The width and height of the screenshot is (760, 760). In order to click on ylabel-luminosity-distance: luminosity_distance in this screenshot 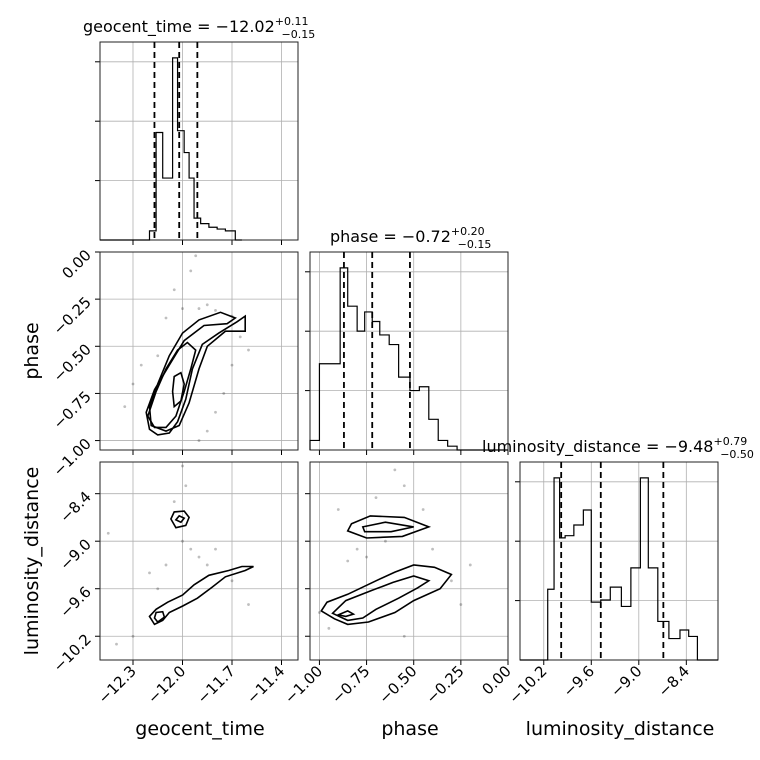, I will do `click(32, 561)`.